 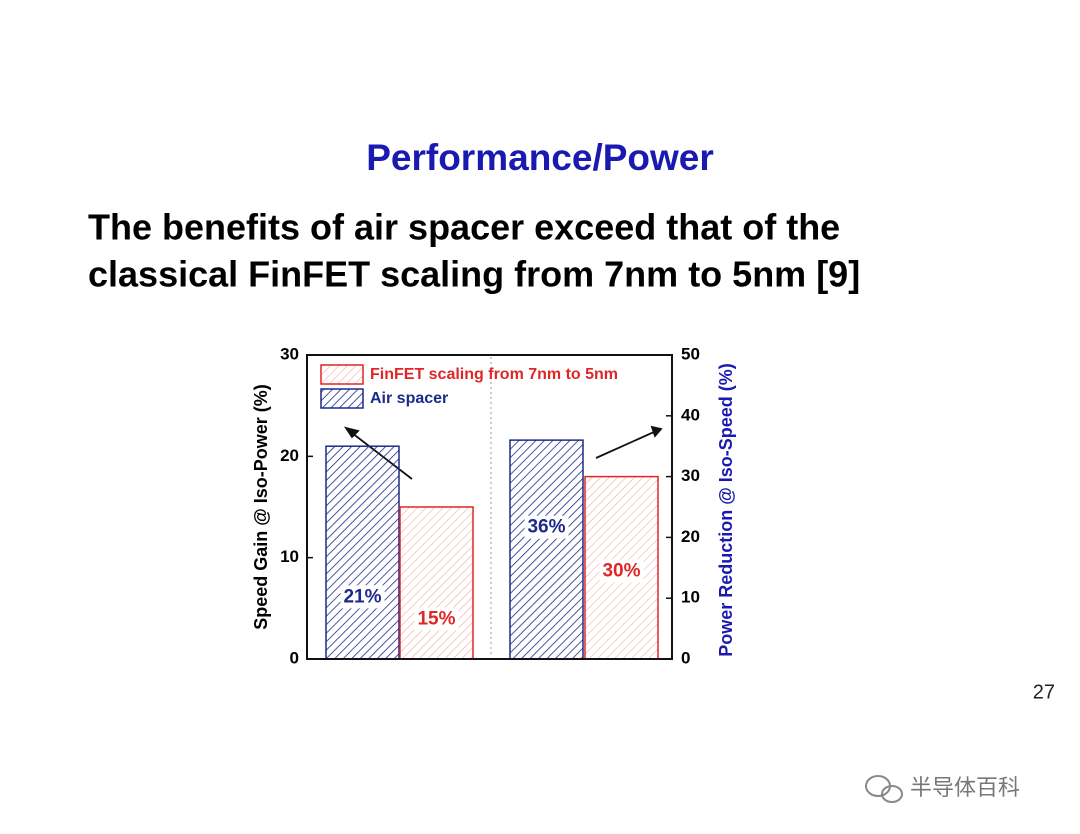 What do you see at coordinates (1044, 692) in the screenshot?
I see `page-number: 27` at bounding box center [1044, 692].